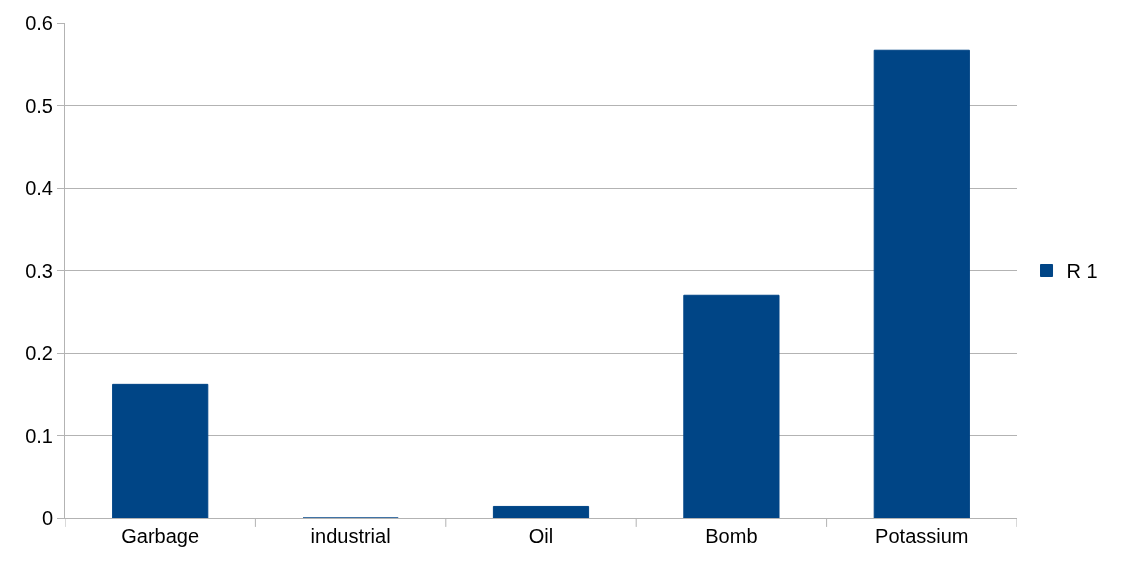 This screenshot has width=1141, height=569. I want to click on x-tick-label: Oil, so click(541, 536).